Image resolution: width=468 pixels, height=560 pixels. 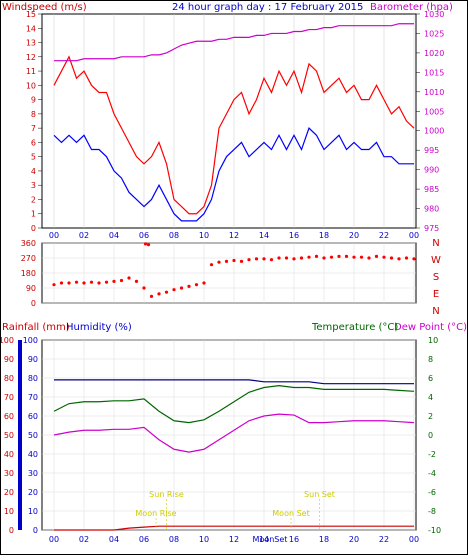 I want to click on wind-tick-label: 5, so click(x=33, y=157).